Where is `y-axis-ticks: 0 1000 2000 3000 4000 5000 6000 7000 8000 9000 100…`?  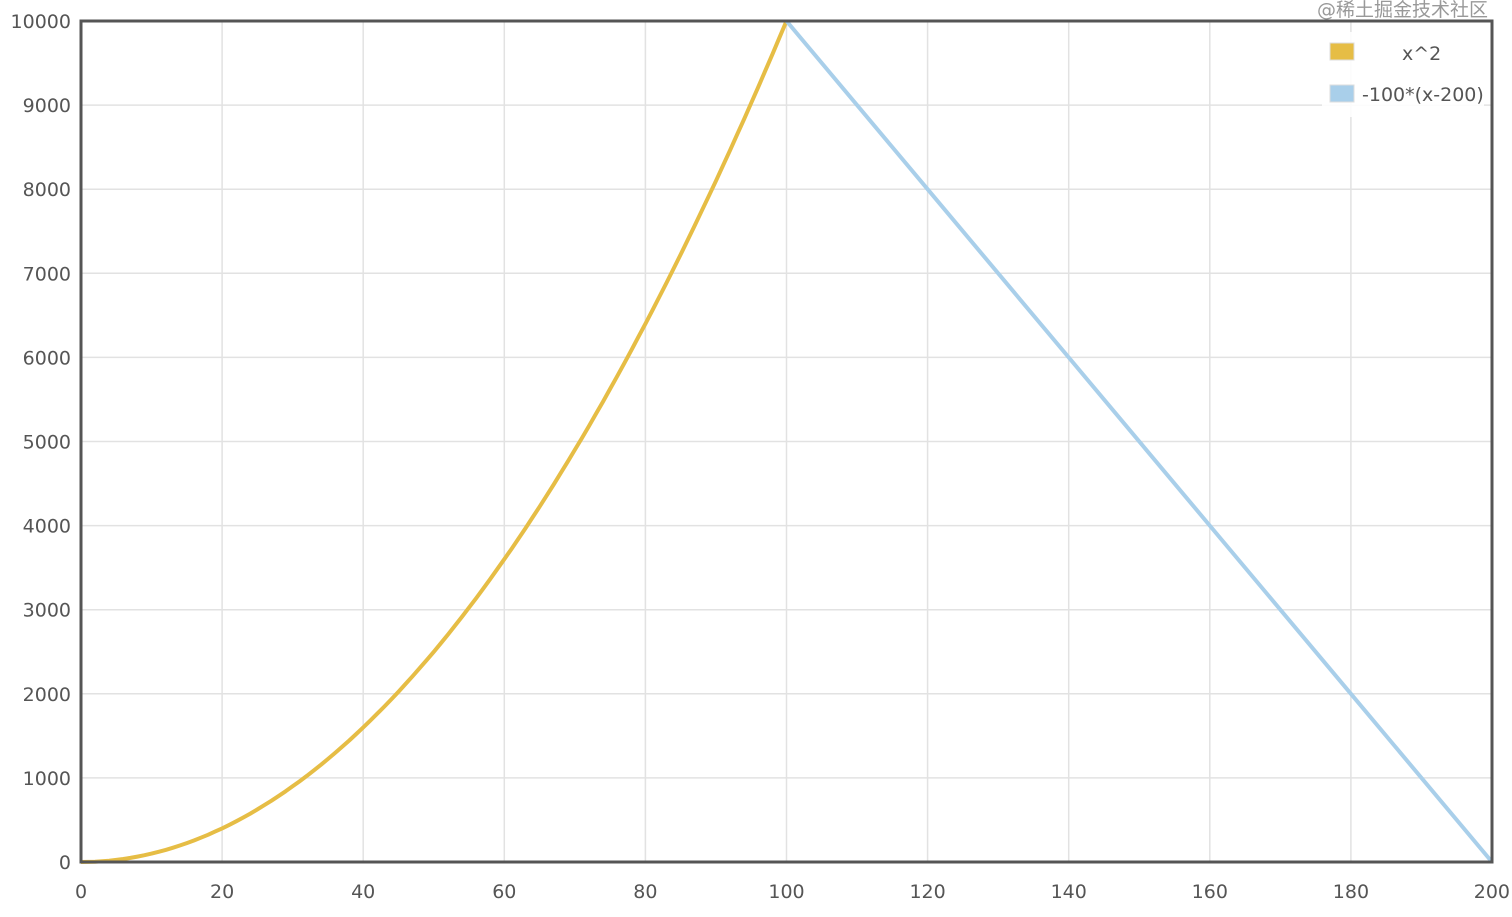
y-axis-ticks: 0 1000 2000 3000 4000 5000 6000 7000 8000 9000 100… is located at coordinates (41, 442).